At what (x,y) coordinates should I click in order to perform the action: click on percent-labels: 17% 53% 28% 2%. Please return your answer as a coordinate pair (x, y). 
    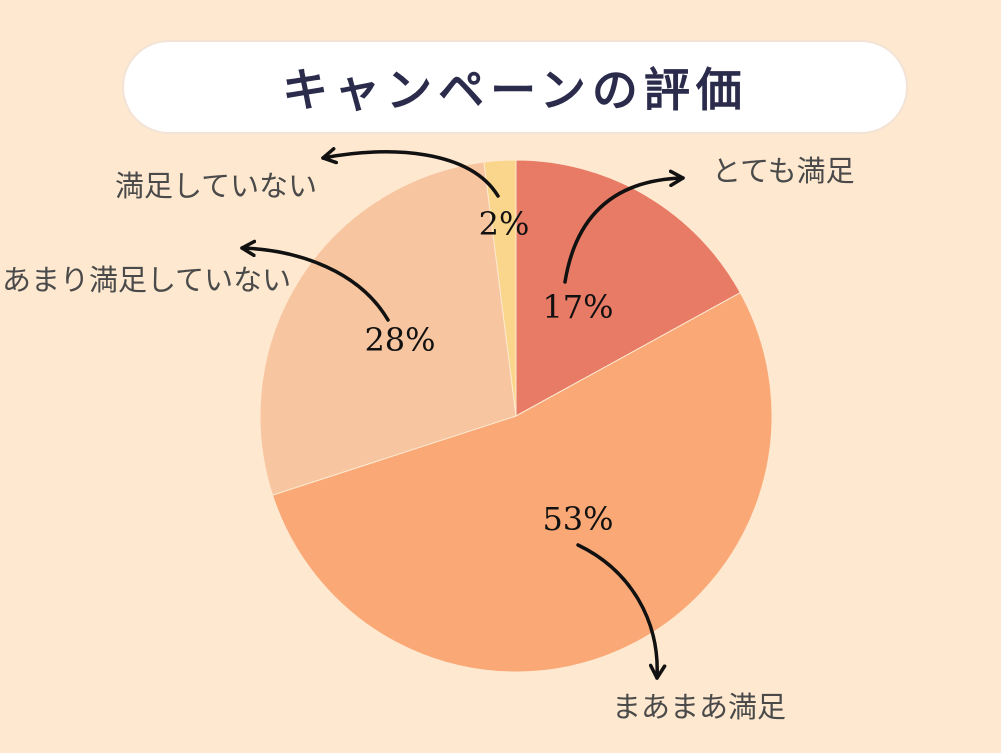
    Looking at the image, I should click on (488, 371).